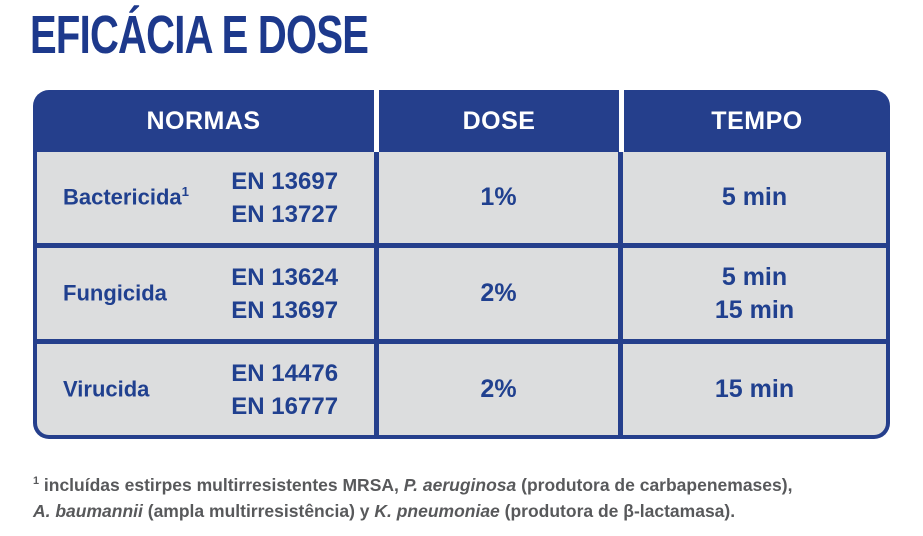 Image resolution: width=923 pixels, height=536 pixels. I want to click on dose-value: 1%, so click(498, 197).